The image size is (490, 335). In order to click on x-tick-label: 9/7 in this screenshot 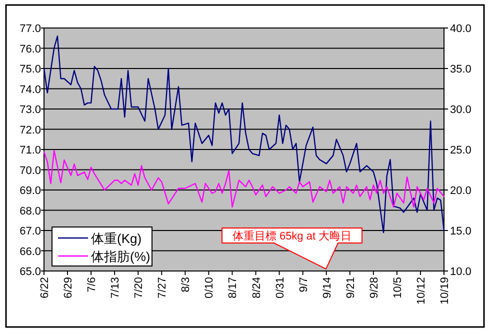, I will do `click(304, 284)`.